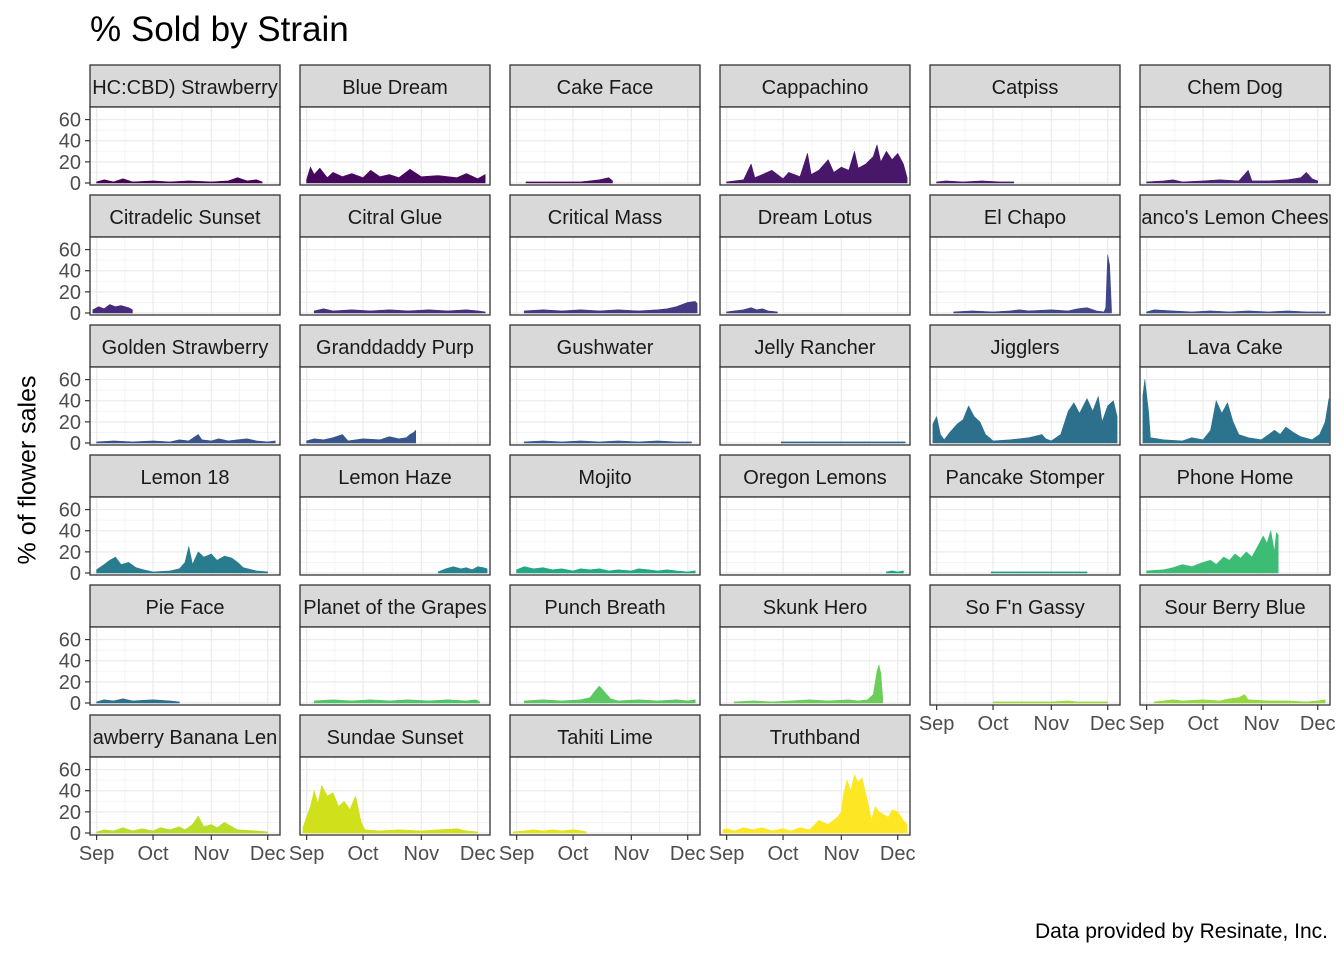 This screenshot has width=1344, height=960. Describe the element at coordinates (1181, 931) in the screenshot. I see `data-source-caption: Data provided by Resinate, Inc.` at that location.